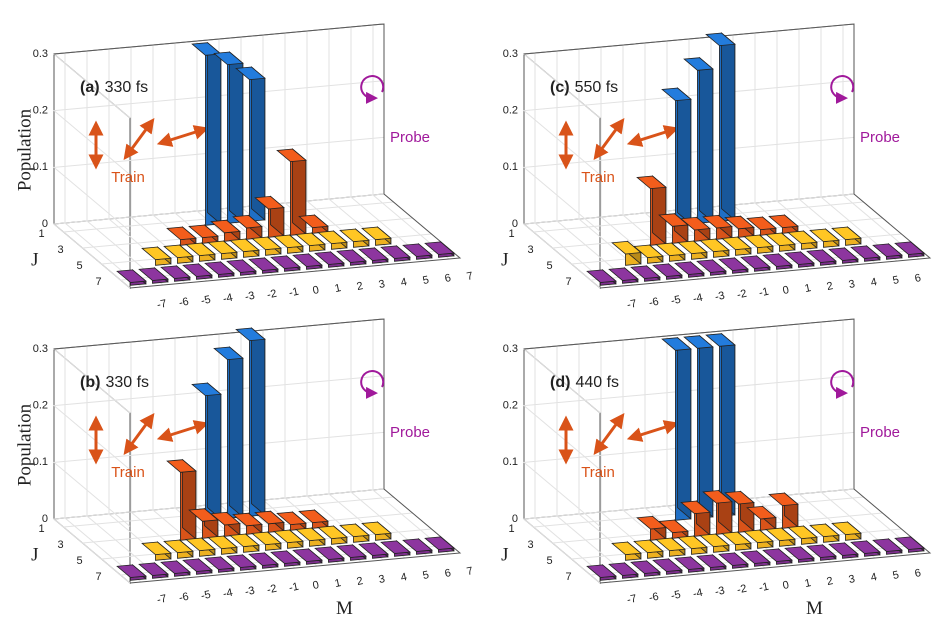 The height and width of the screenshot is (622, 935). I want to click on x-axis-label: M, so click(814, 608).